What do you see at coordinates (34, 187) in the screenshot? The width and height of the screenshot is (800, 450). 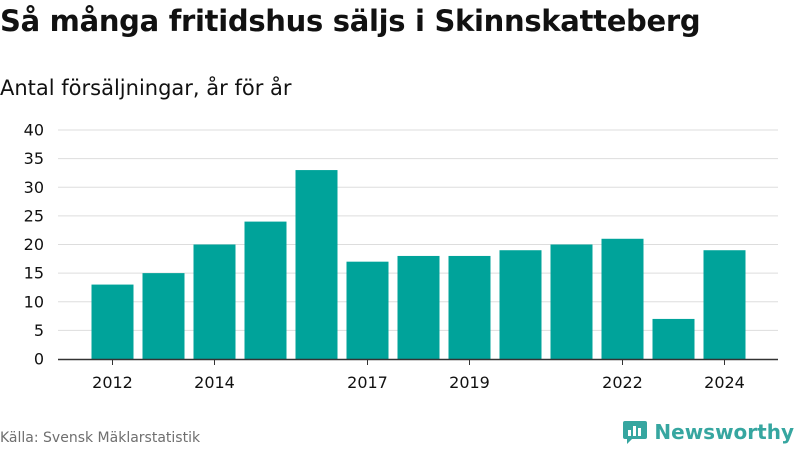 I see `y-tick-label: 30` at bounding box center [34, 187].